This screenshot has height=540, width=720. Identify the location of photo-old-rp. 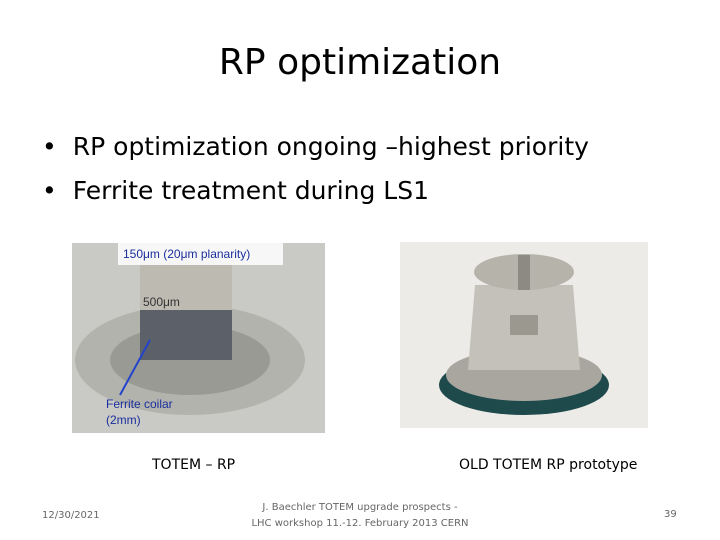
(524, 335).